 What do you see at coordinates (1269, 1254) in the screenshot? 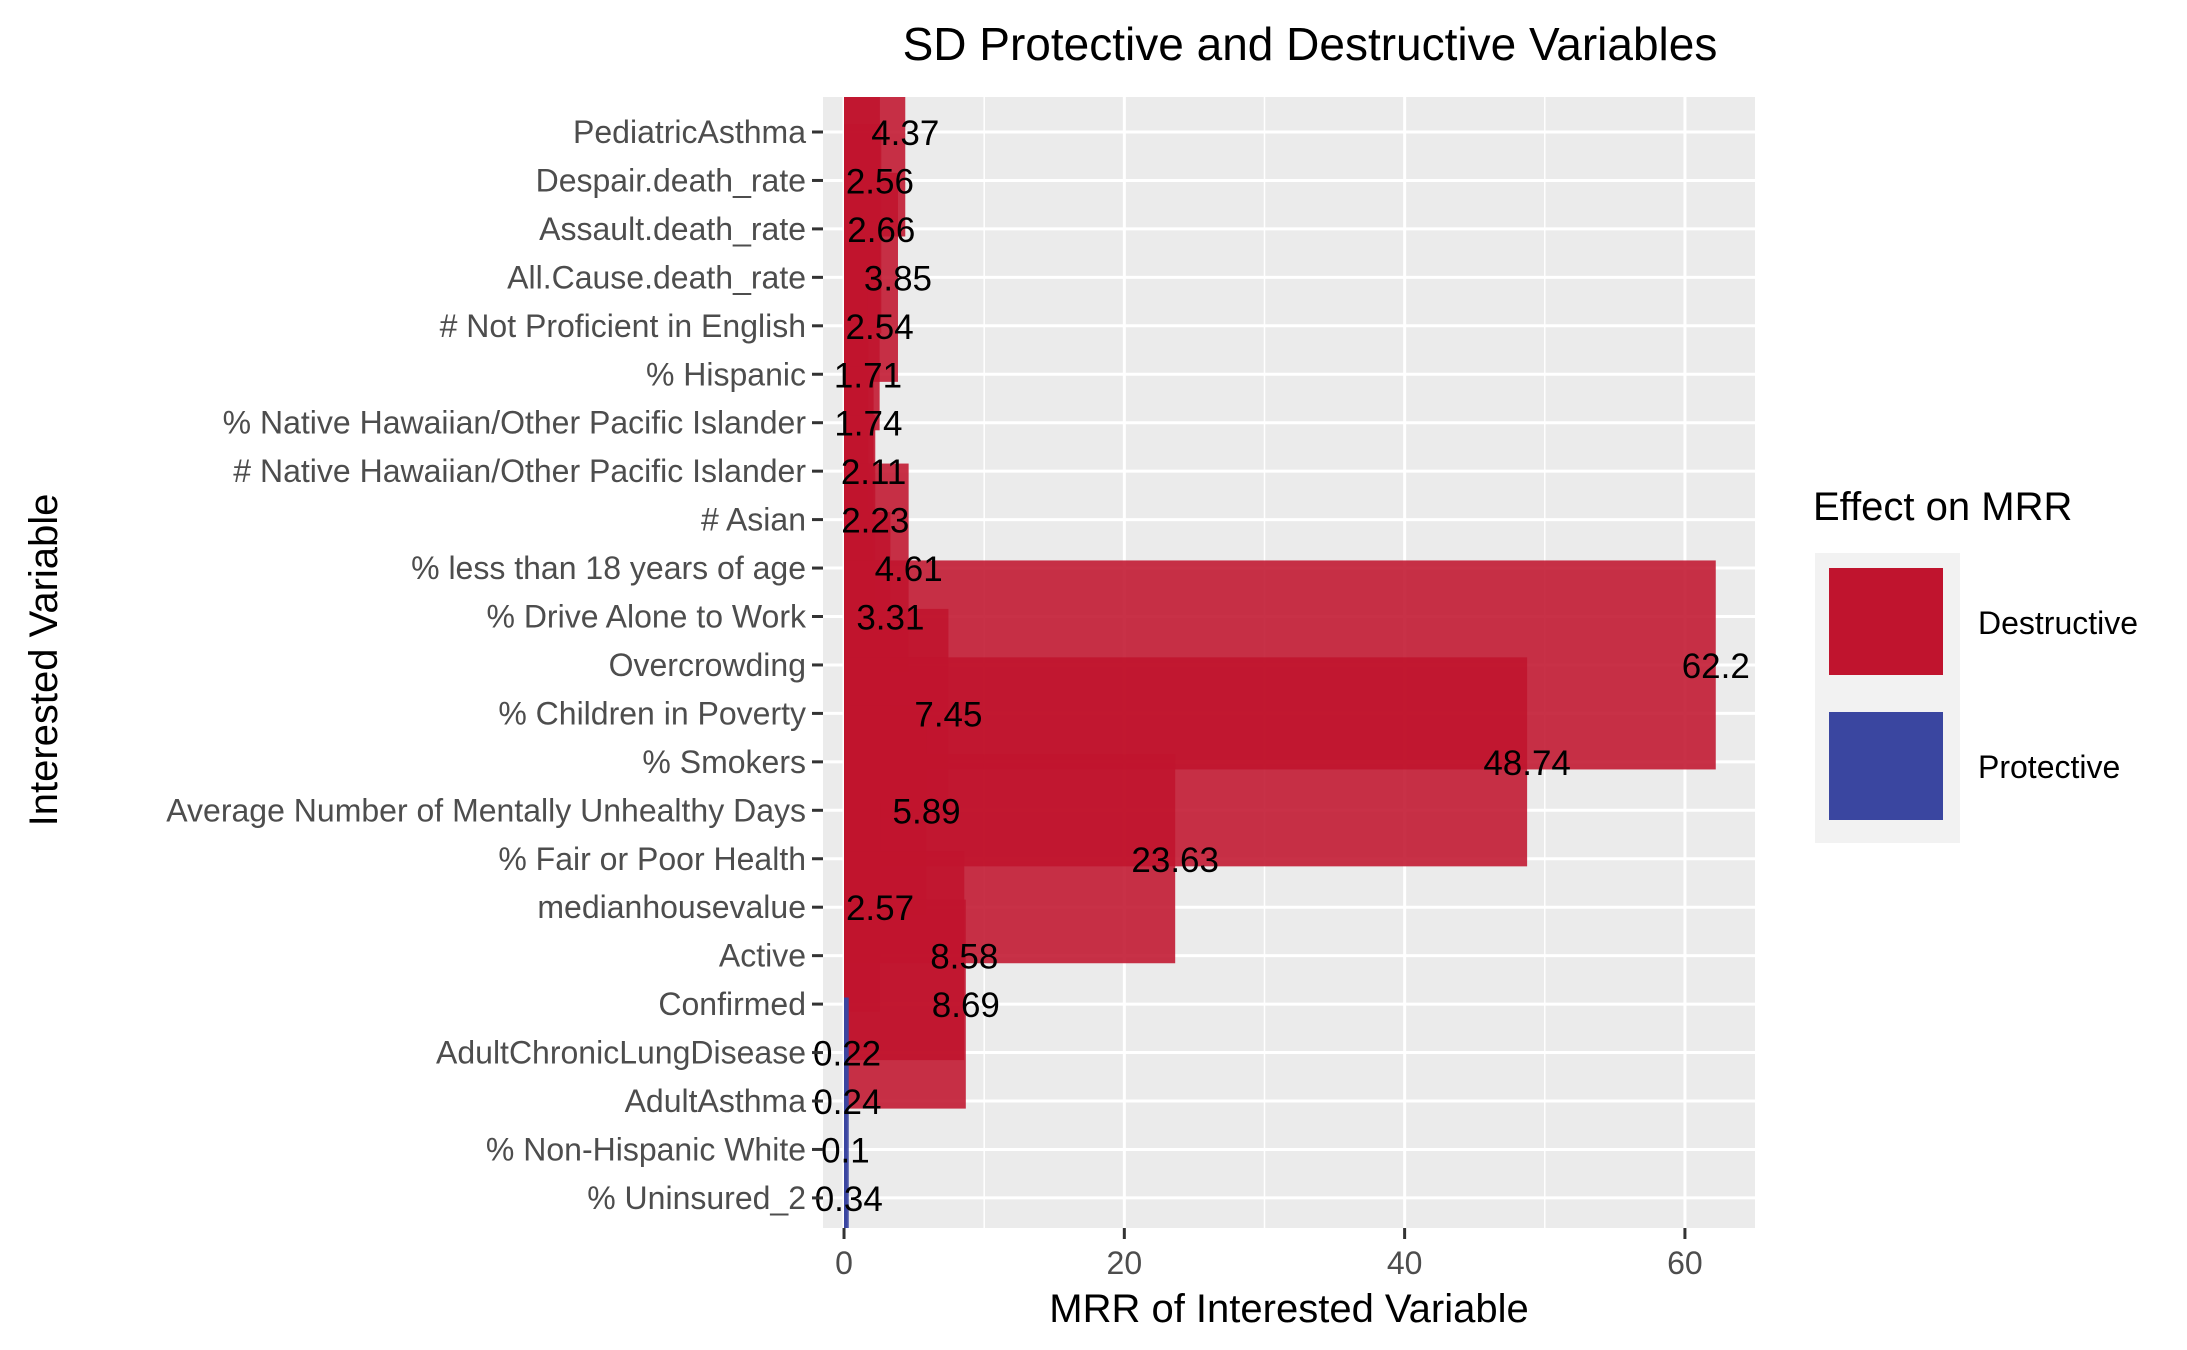
I see `x-axis: 0 20 40 60` at bounding box center [1269, 1254].